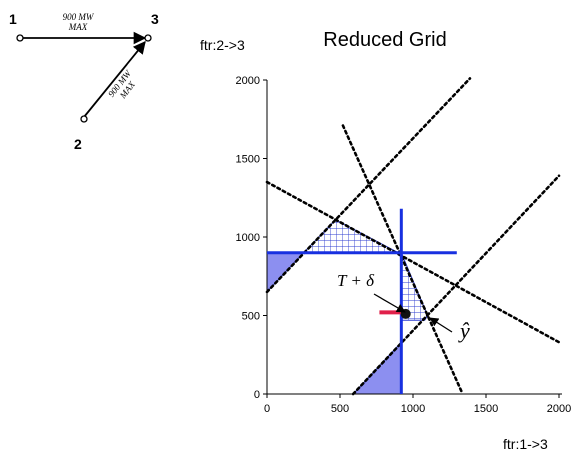 This screenshot has height=454, width=575. I want to click on x-tick-label: 1000, so click(413, 409).